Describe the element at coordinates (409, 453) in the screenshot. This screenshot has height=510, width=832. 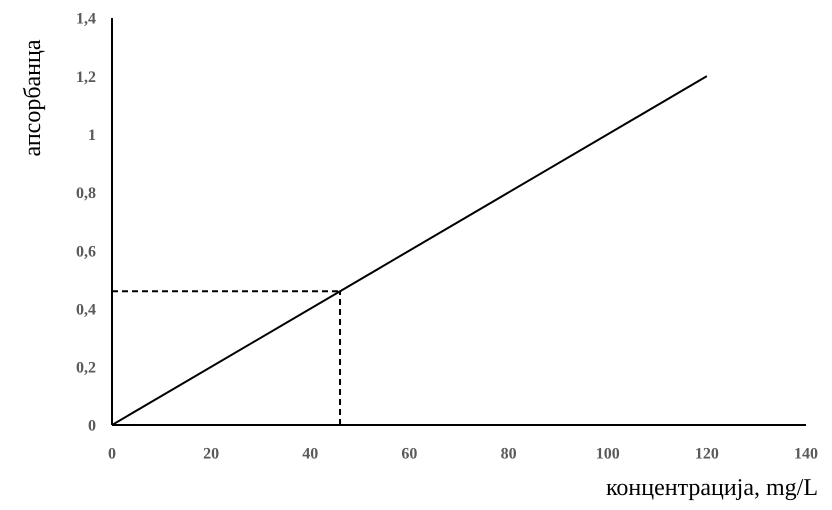
I see `x-tick-label: 60` at that location.